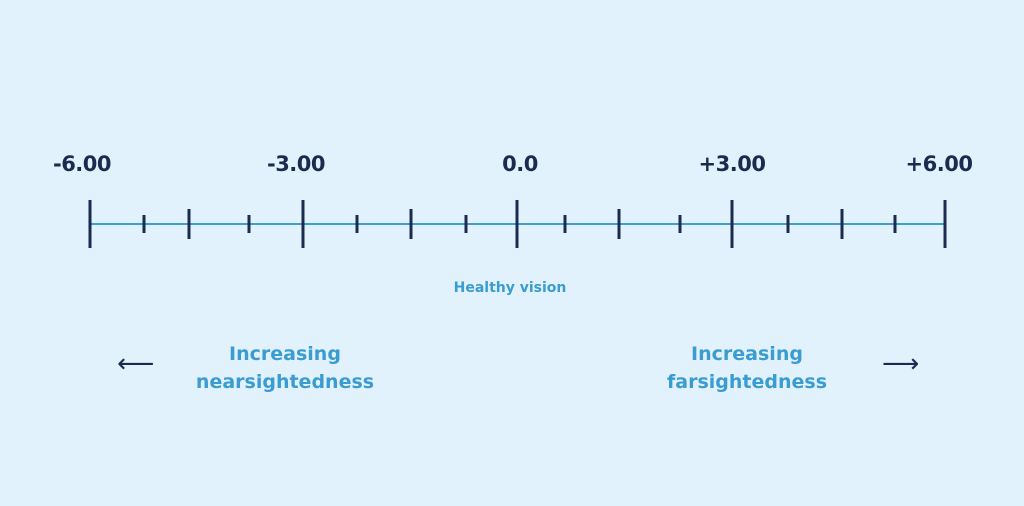 The width and height of the screenshot is (1024, 506). Describe the element at coordinates (901, 364) in the screenshot. I see `right-arrow-icon: ⟶` at that location.